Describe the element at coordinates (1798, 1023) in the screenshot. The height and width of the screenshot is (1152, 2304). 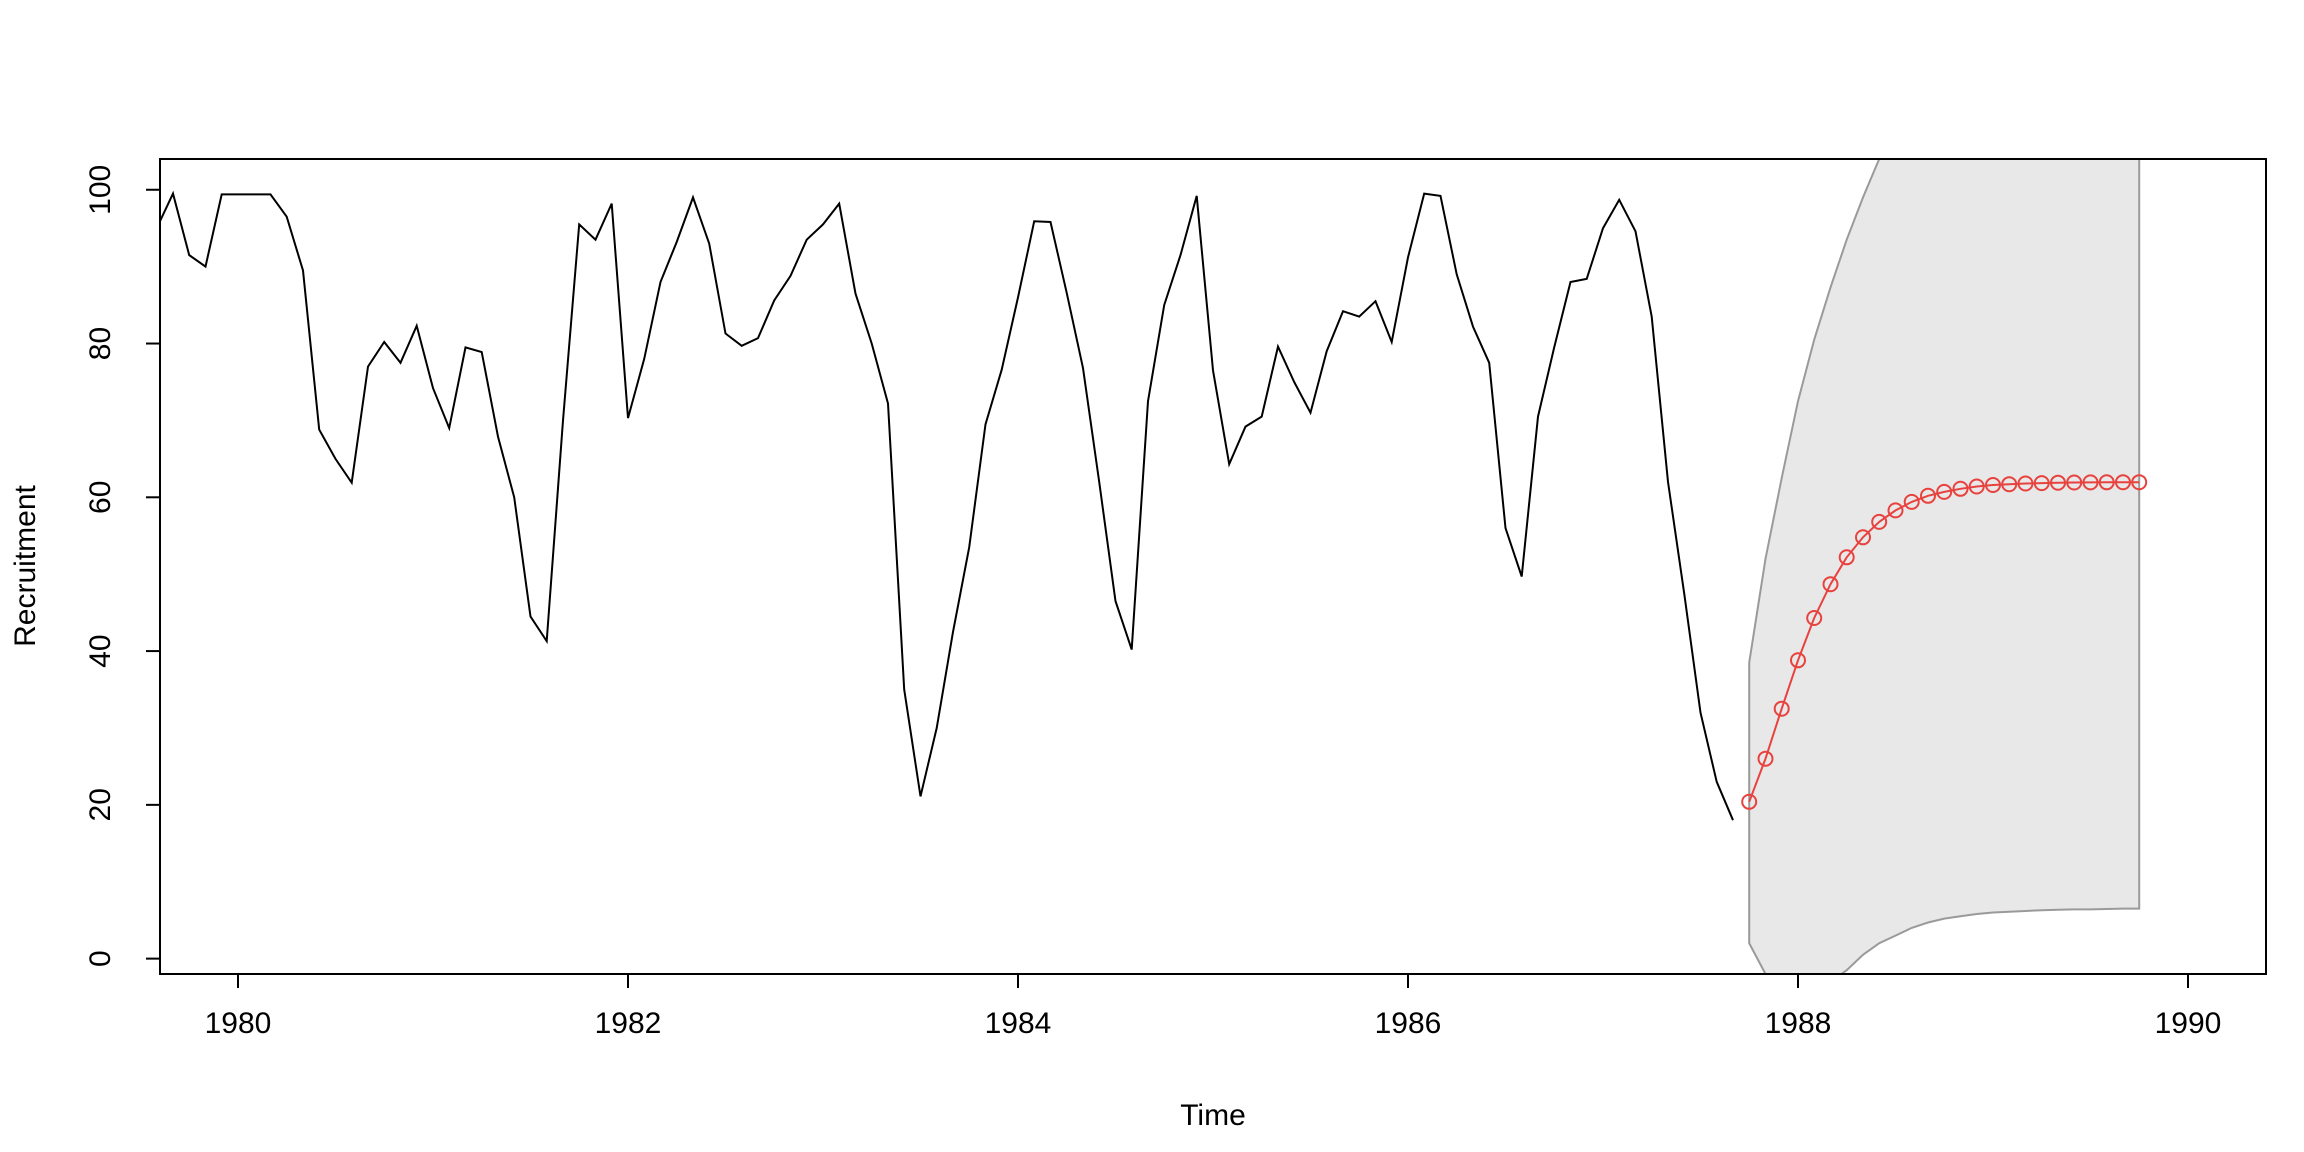
I see `x-tick-label: 1988` at that location.